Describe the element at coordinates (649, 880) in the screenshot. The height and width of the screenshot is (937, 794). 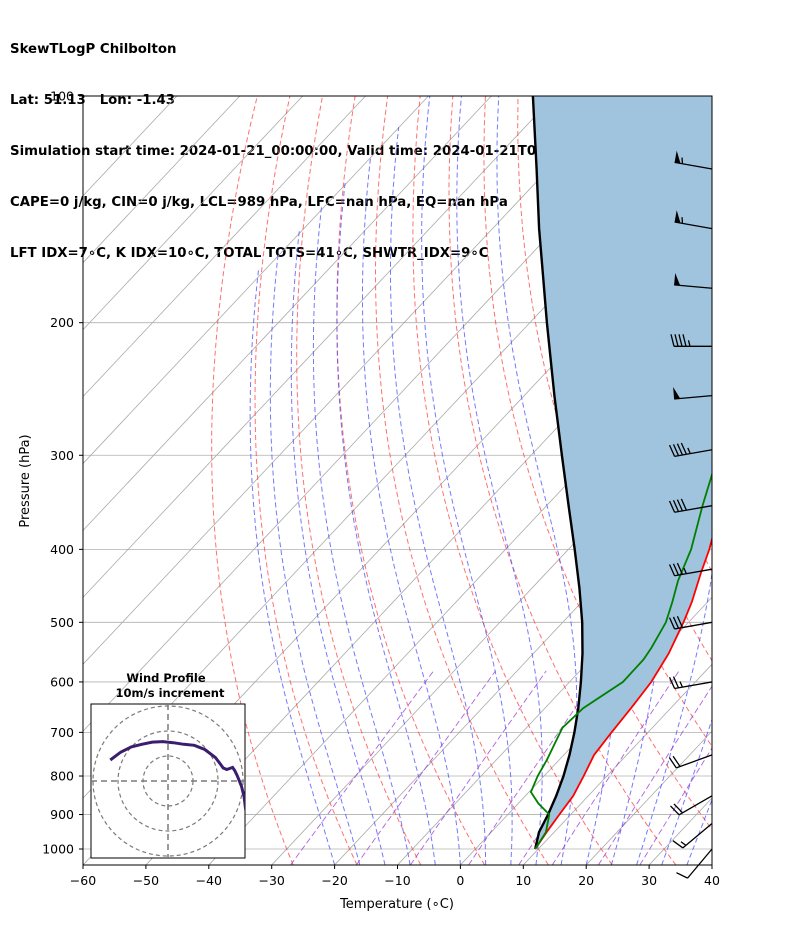
I see `x-tick-label: 30` at that location.